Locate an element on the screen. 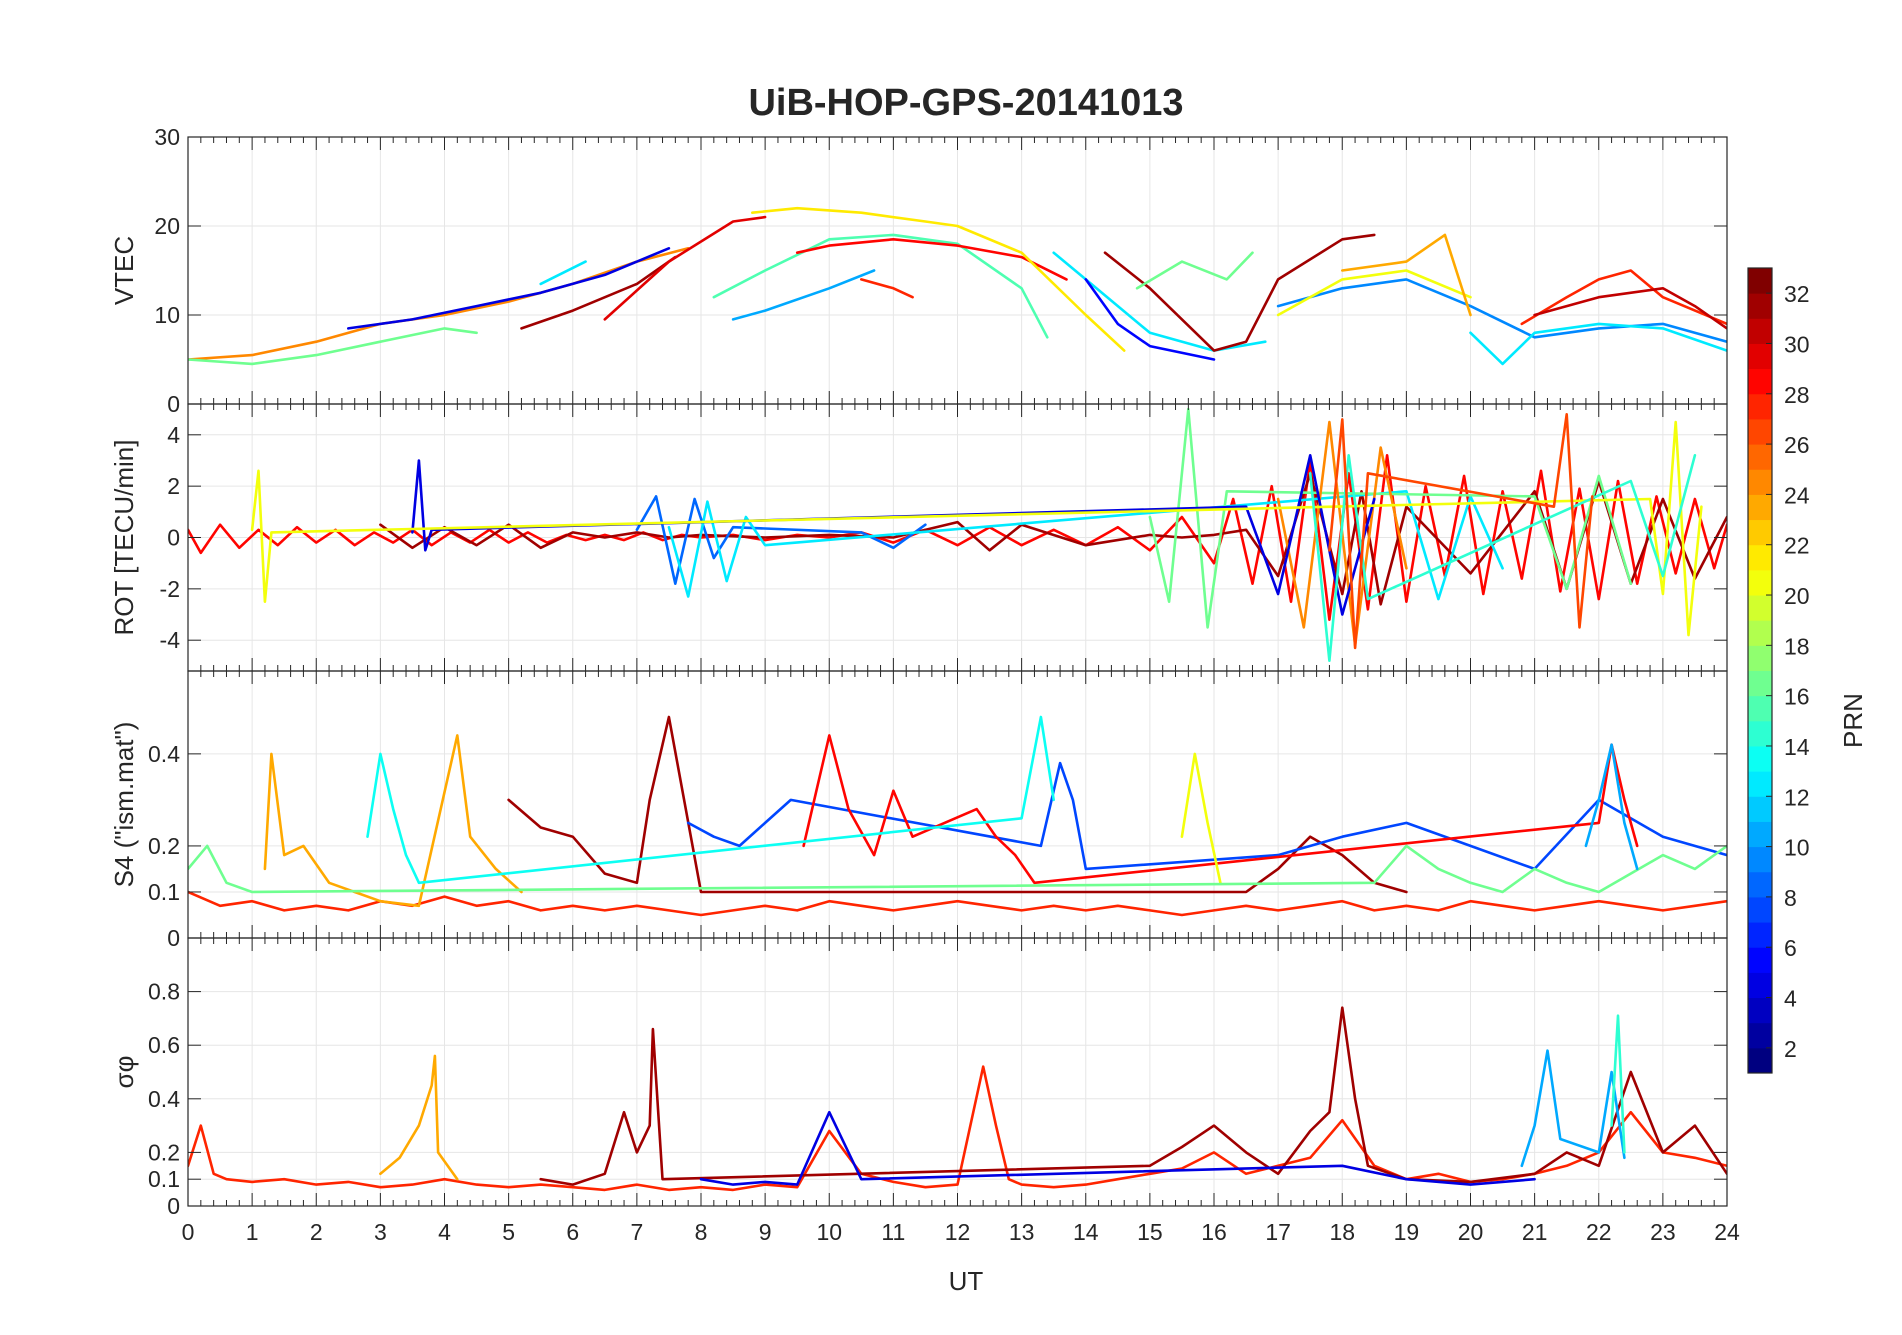 The width and height of the screenshot is (1902, 1335). x-tick-label: 18 is located at coordinates (1342, 1232).